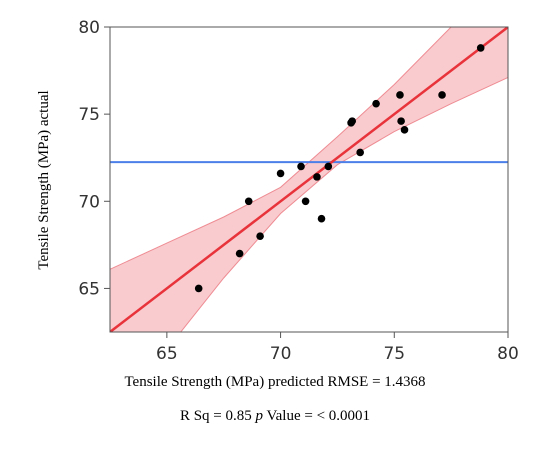 The image size is (550, 453). What do you see at coordinates (215, 416) in the screenshot?
I see `r-squared-text: R Sq = 0.85` at bounding box center [215, 416].